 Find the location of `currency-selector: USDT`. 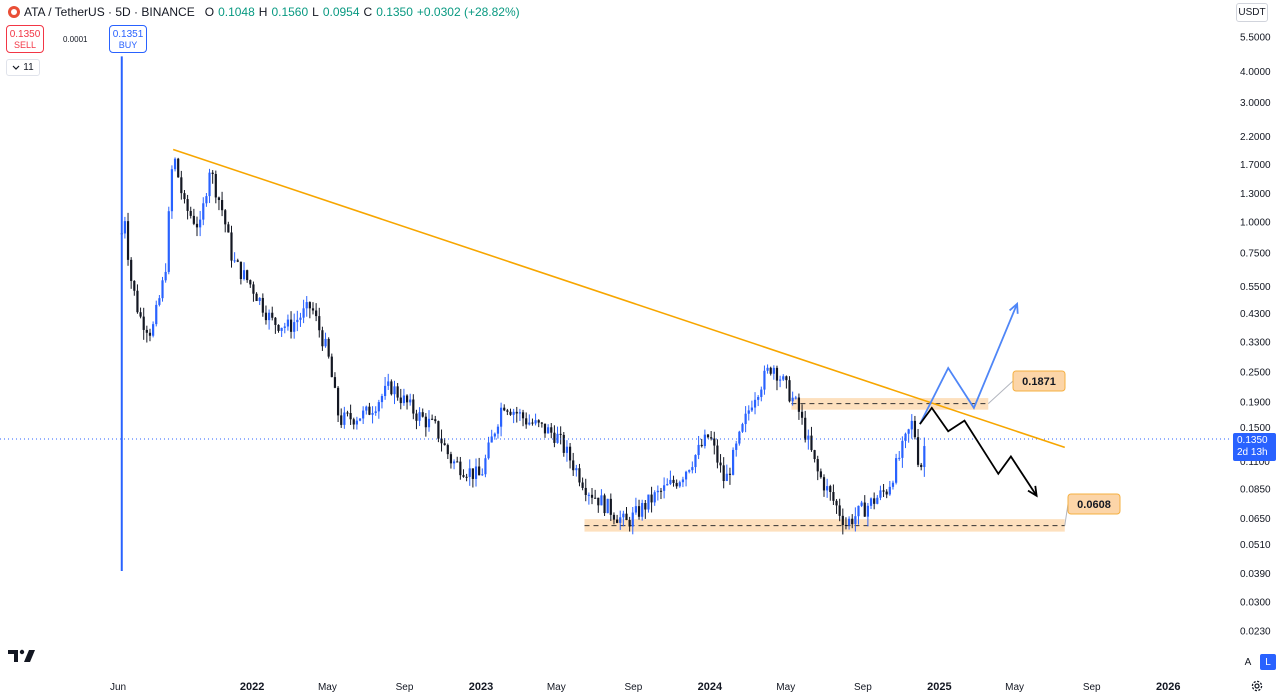

currency-selector: USDT is located at coordinates (1252, 12).